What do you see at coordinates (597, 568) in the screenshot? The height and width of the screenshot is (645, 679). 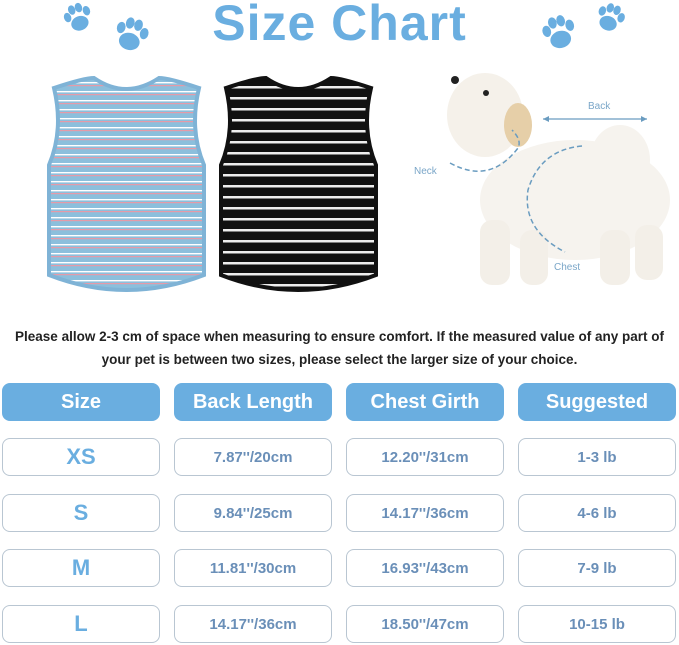 I see `cell-suggested: 7-9 lb` at bounding box center [597, 568].